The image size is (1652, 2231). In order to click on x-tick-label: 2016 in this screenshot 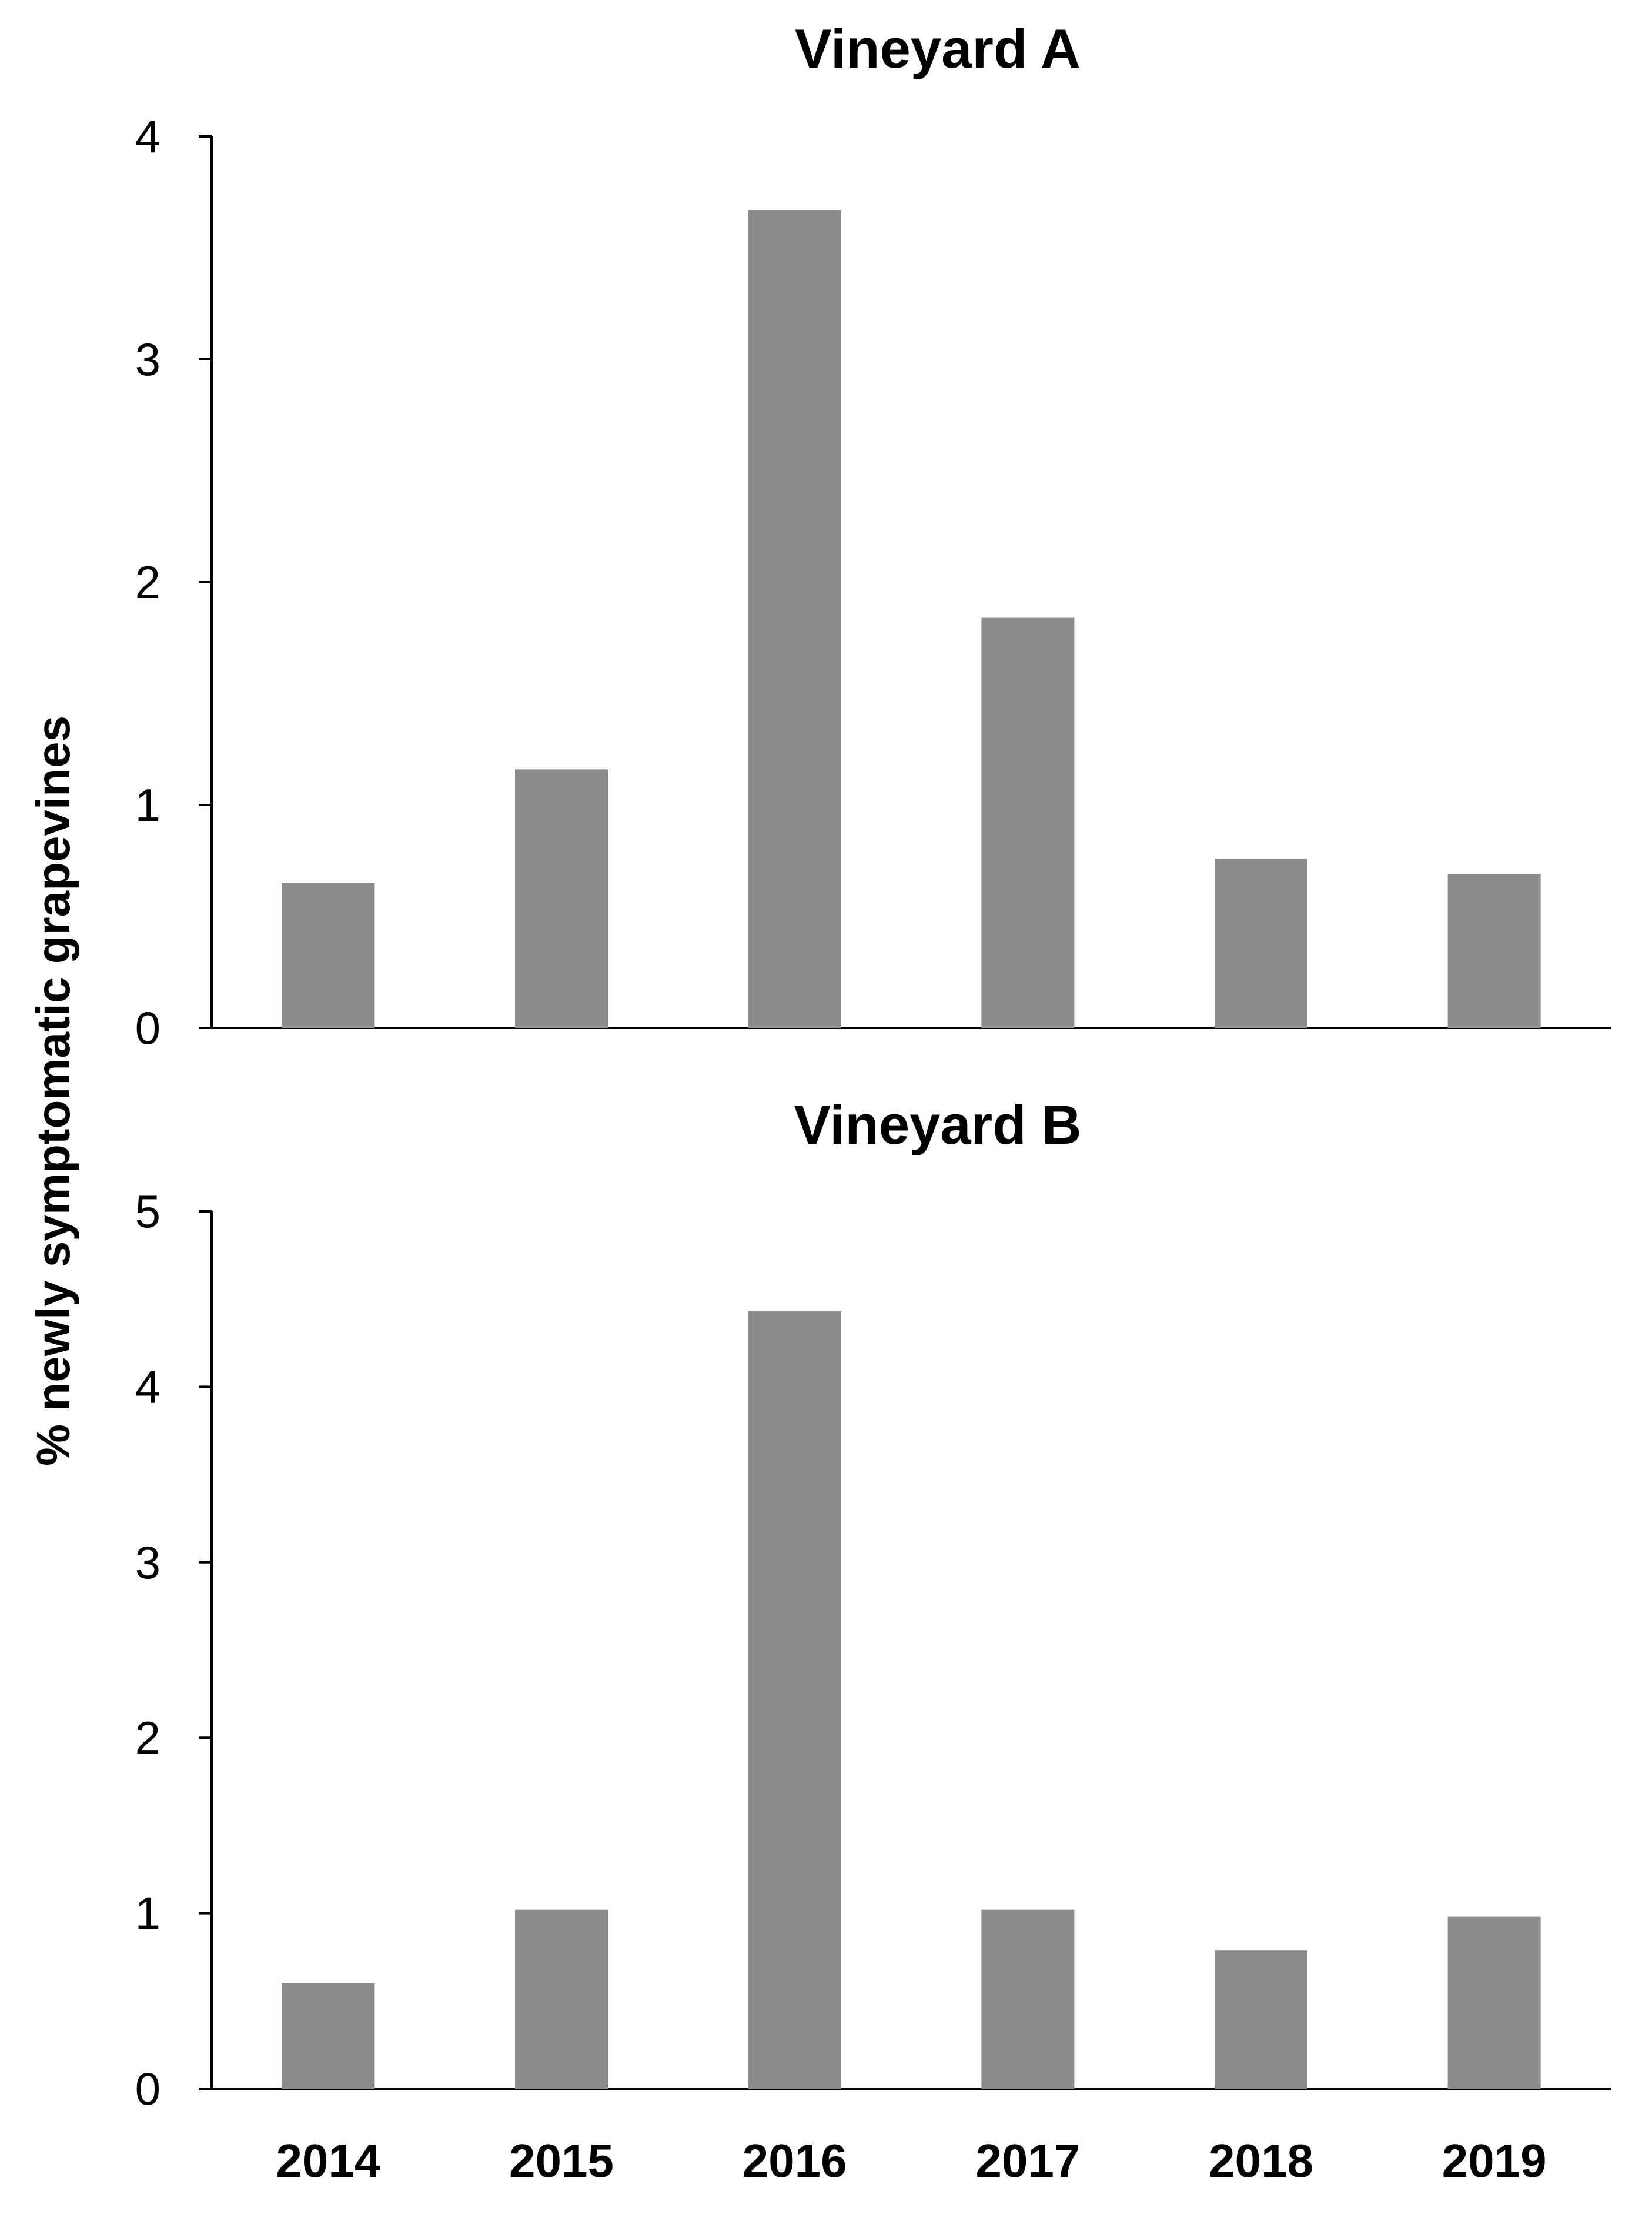, I will do `click(795, 2161)`.